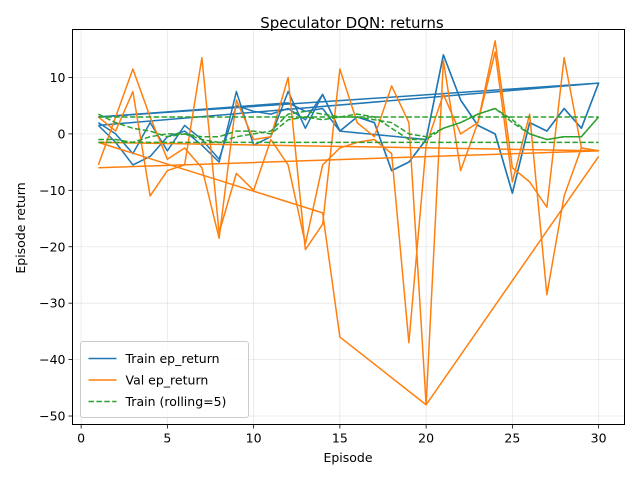 This screenshot has height=480, width=640. I want to click on x-tick-label: 30, so click(599, 438).